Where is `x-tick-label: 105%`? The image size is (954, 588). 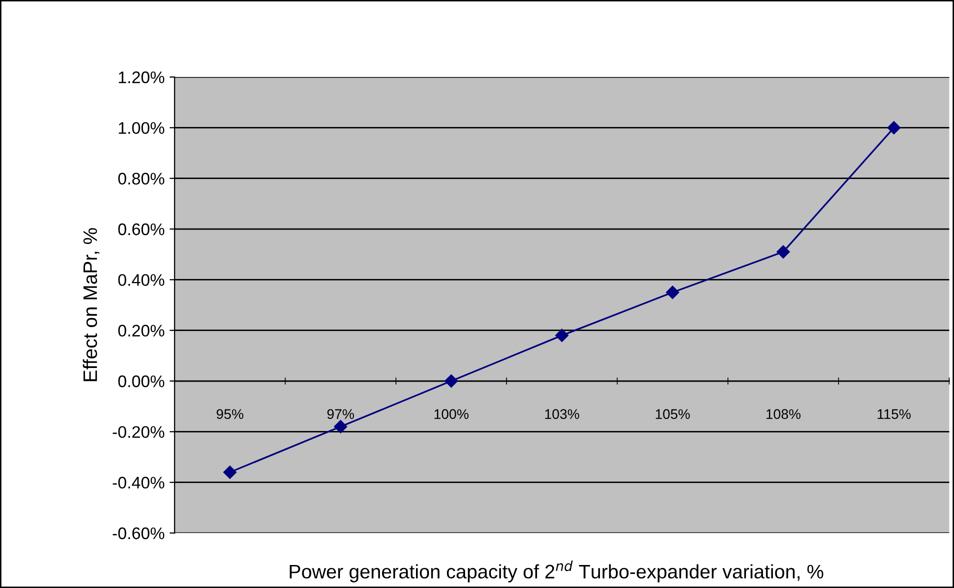
x-tick-label: 105% is located at coordinates (673, 414).